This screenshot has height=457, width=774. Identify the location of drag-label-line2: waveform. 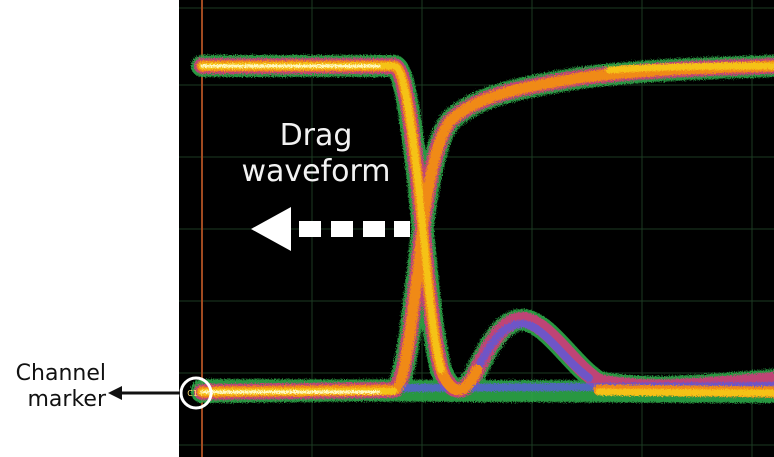
(316, 171).